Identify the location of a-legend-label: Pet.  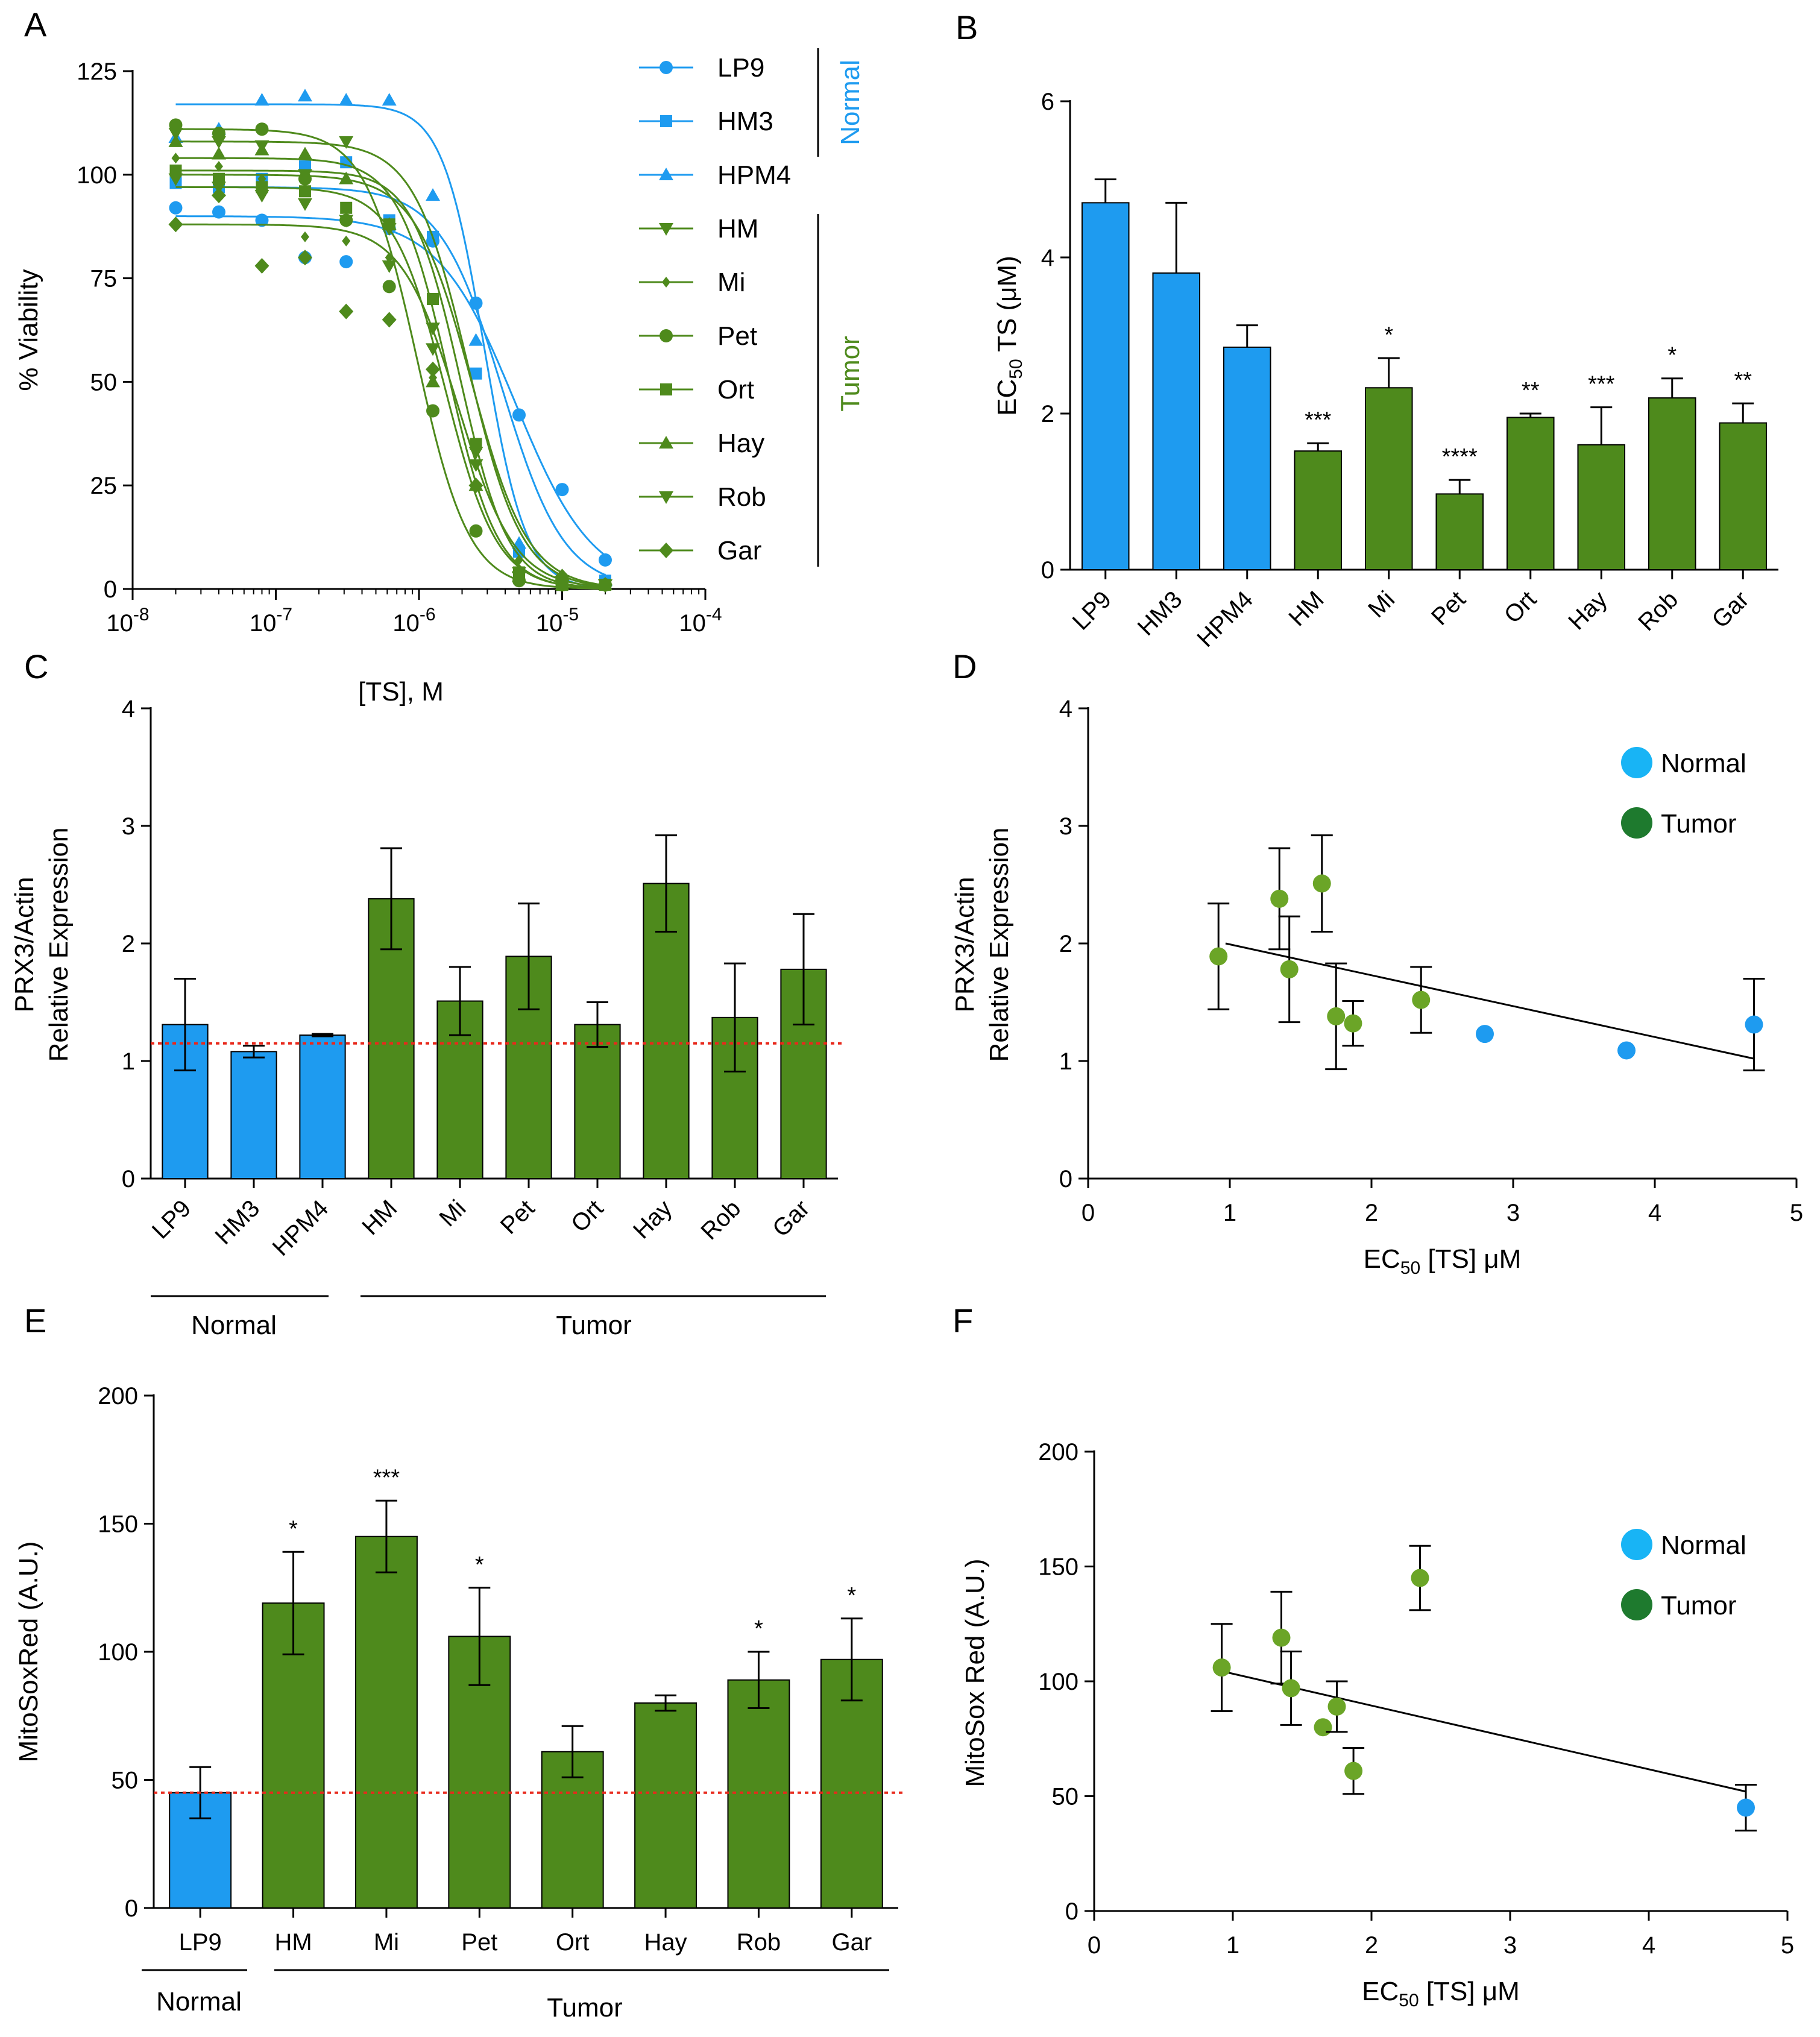
(737, 336).